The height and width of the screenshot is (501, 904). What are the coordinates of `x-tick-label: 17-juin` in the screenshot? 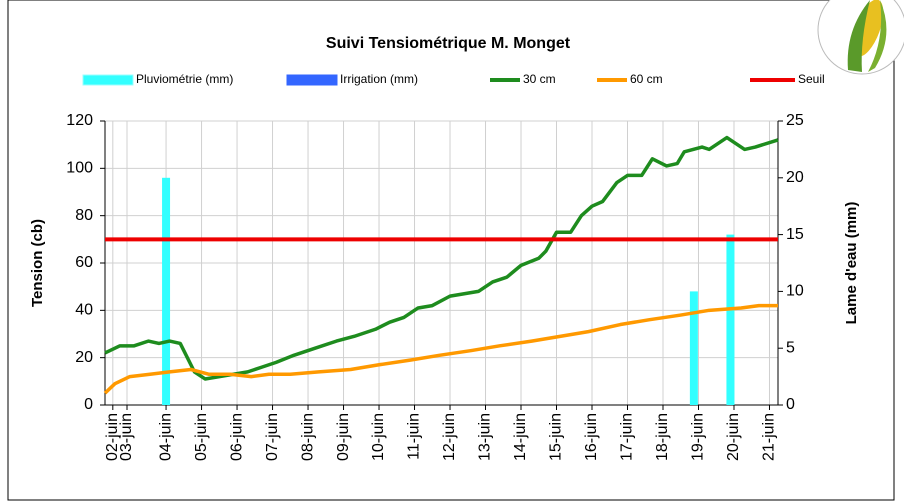 It's located at (627, 437).